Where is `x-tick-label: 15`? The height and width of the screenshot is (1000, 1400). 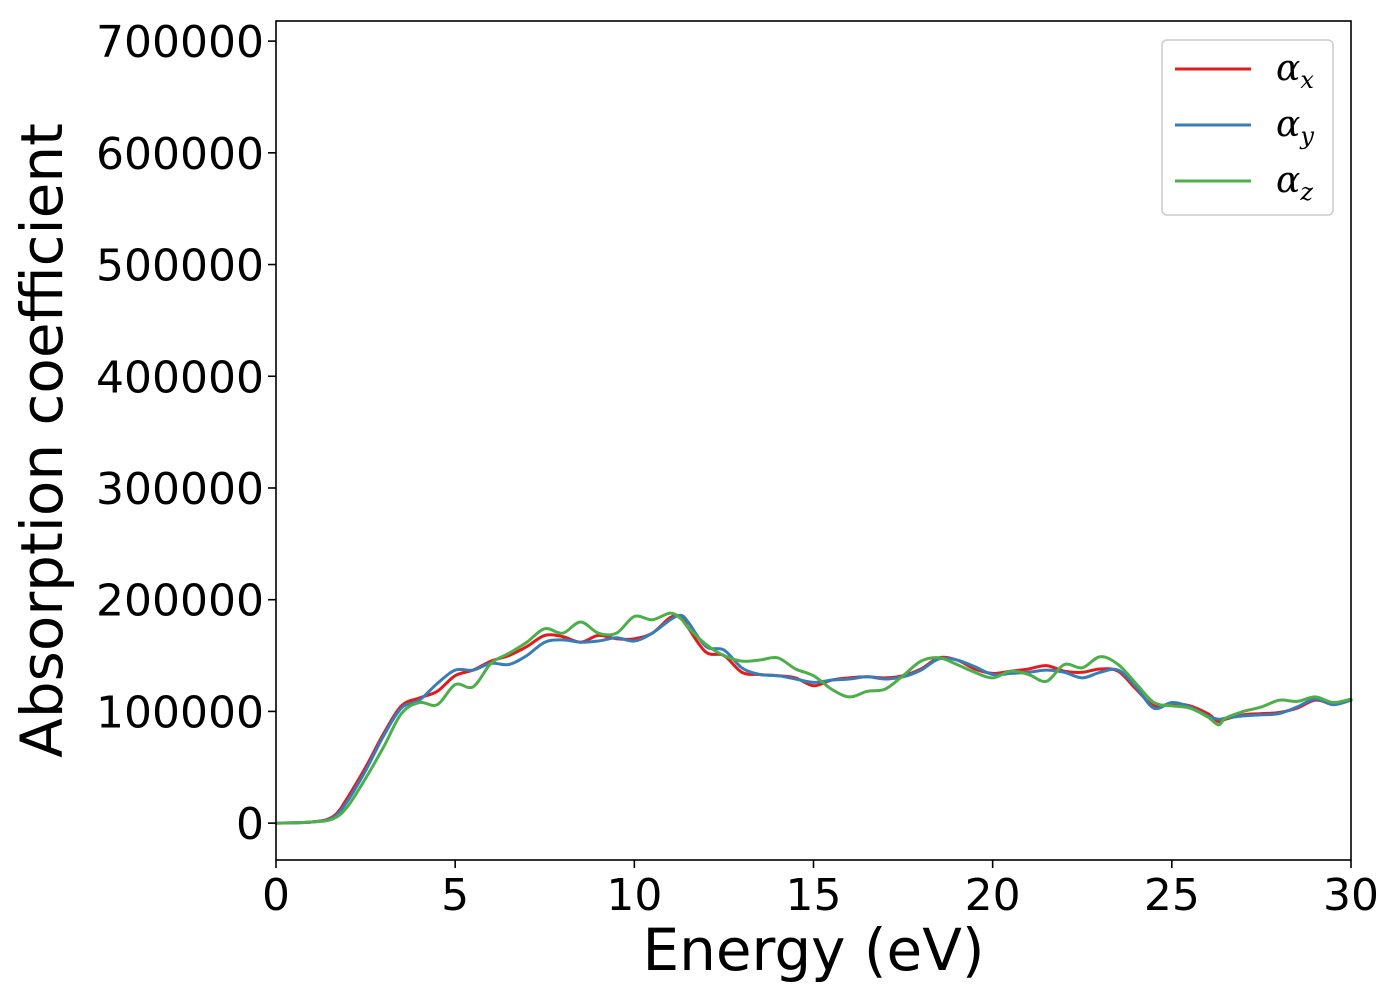 x-tick-label: 15 is located at coordinates (814, 895).